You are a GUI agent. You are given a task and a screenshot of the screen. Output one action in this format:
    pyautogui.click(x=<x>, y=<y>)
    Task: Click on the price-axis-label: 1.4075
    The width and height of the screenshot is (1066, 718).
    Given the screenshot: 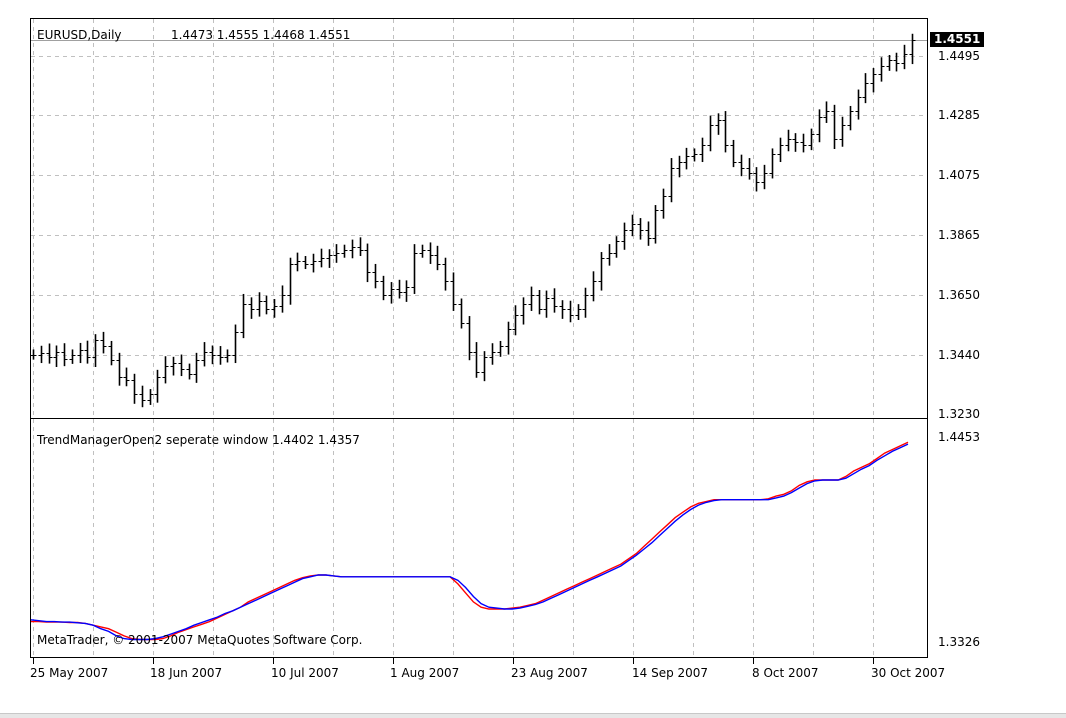 What is the action you would take?
    pyautogui.click(x=959, y=175)
    